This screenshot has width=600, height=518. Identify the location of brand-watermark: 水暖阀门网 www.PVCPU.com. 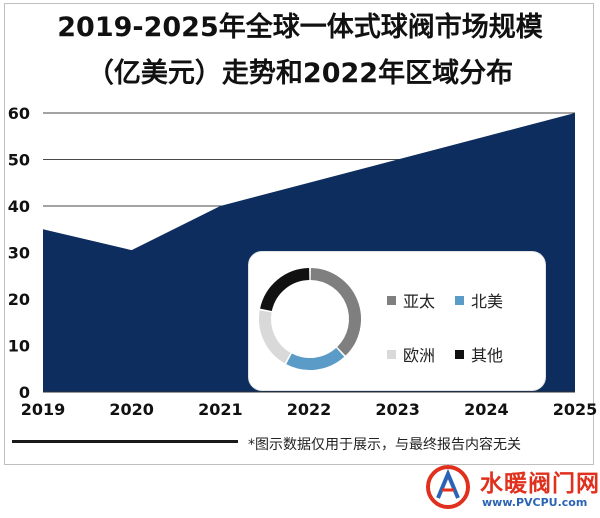
(511, 488).